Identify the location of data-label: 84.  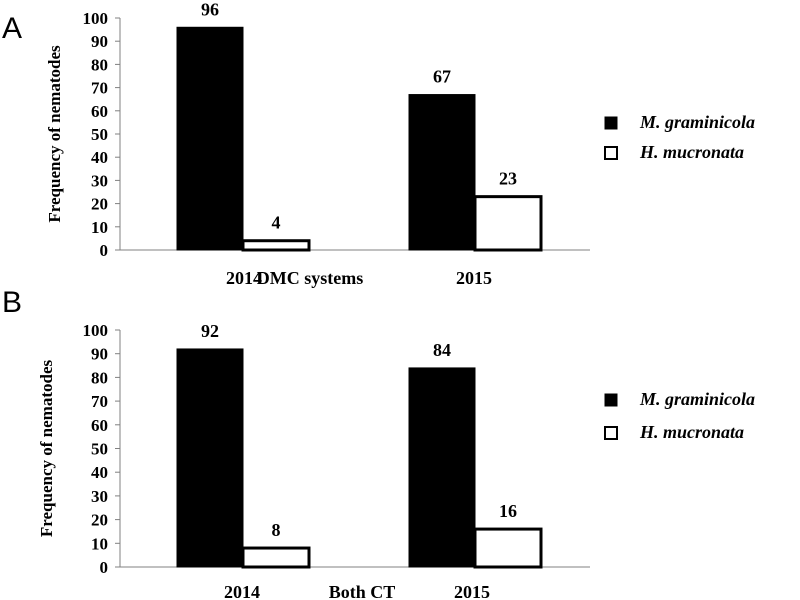
(442, 350).